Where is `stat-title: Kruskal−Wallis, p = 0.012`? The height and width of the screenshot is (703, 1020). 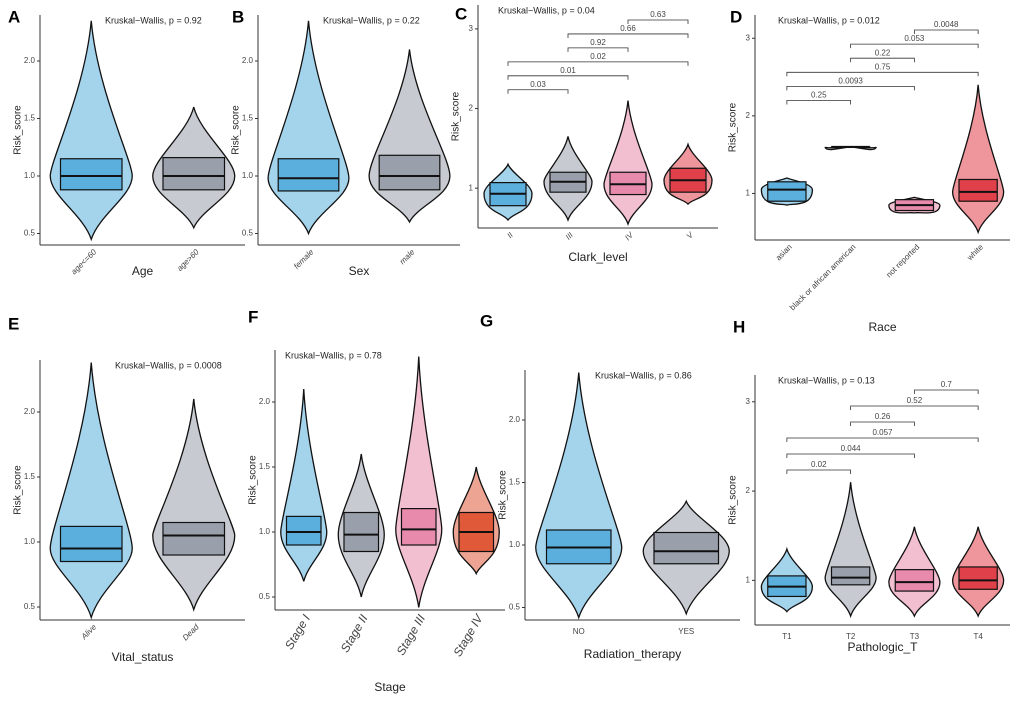 stat-title: Kruskal−Wallis, p = 0.012 is located at coordinates (829, 20).